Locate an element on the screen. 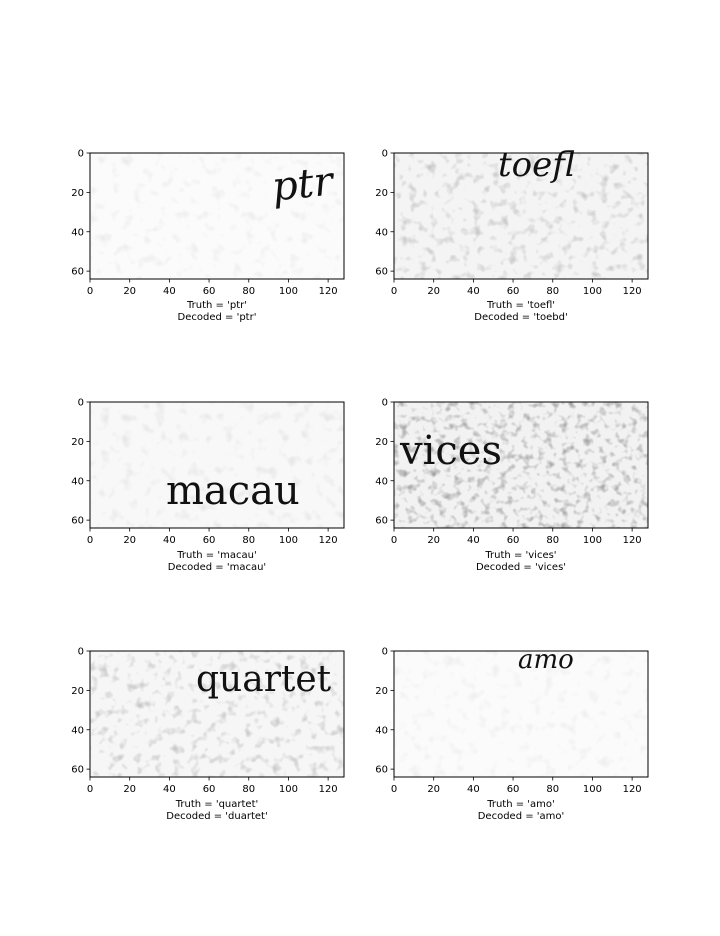  truth-label: Truth = 'macau' is located at coordinates (216, 555).